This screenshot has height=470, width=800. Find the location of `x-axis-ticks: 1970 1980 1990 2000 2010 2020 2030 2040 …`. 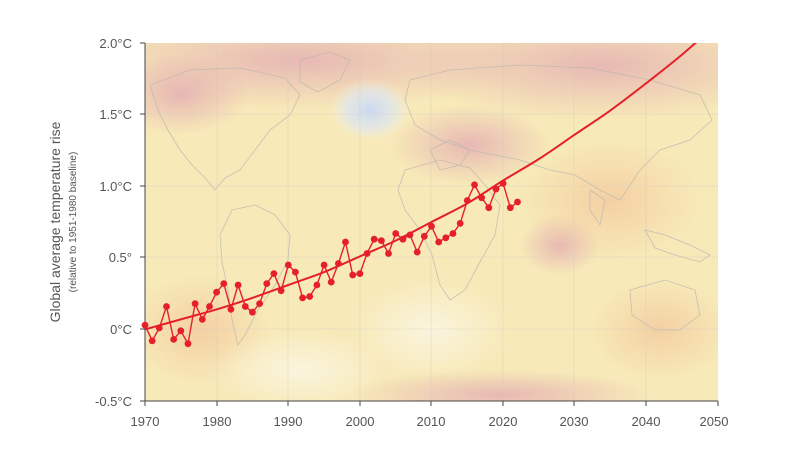

x-axis-ticks: 1970 1980 1990 2000 2010 2020 2030 2040 … is located at coordinates (430, 415).